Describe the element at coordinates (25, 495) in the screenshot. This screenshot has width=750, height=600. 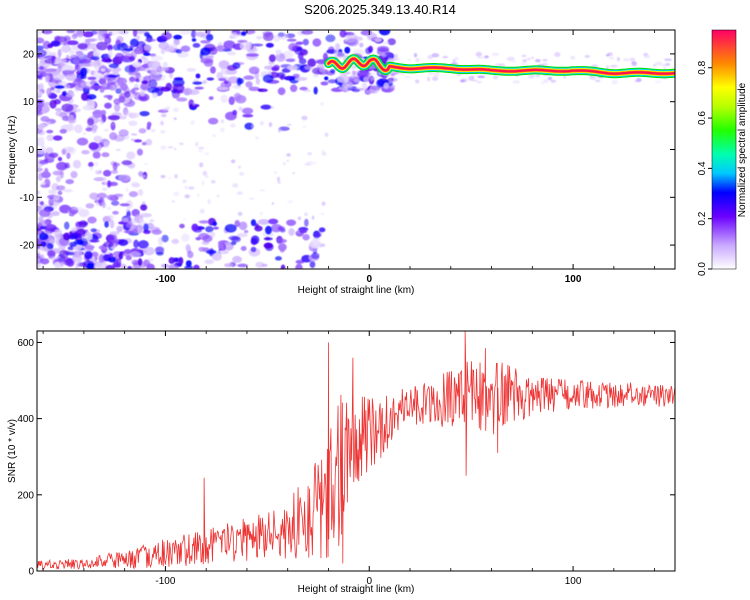
I see `y-tick-label: 200` at that location.